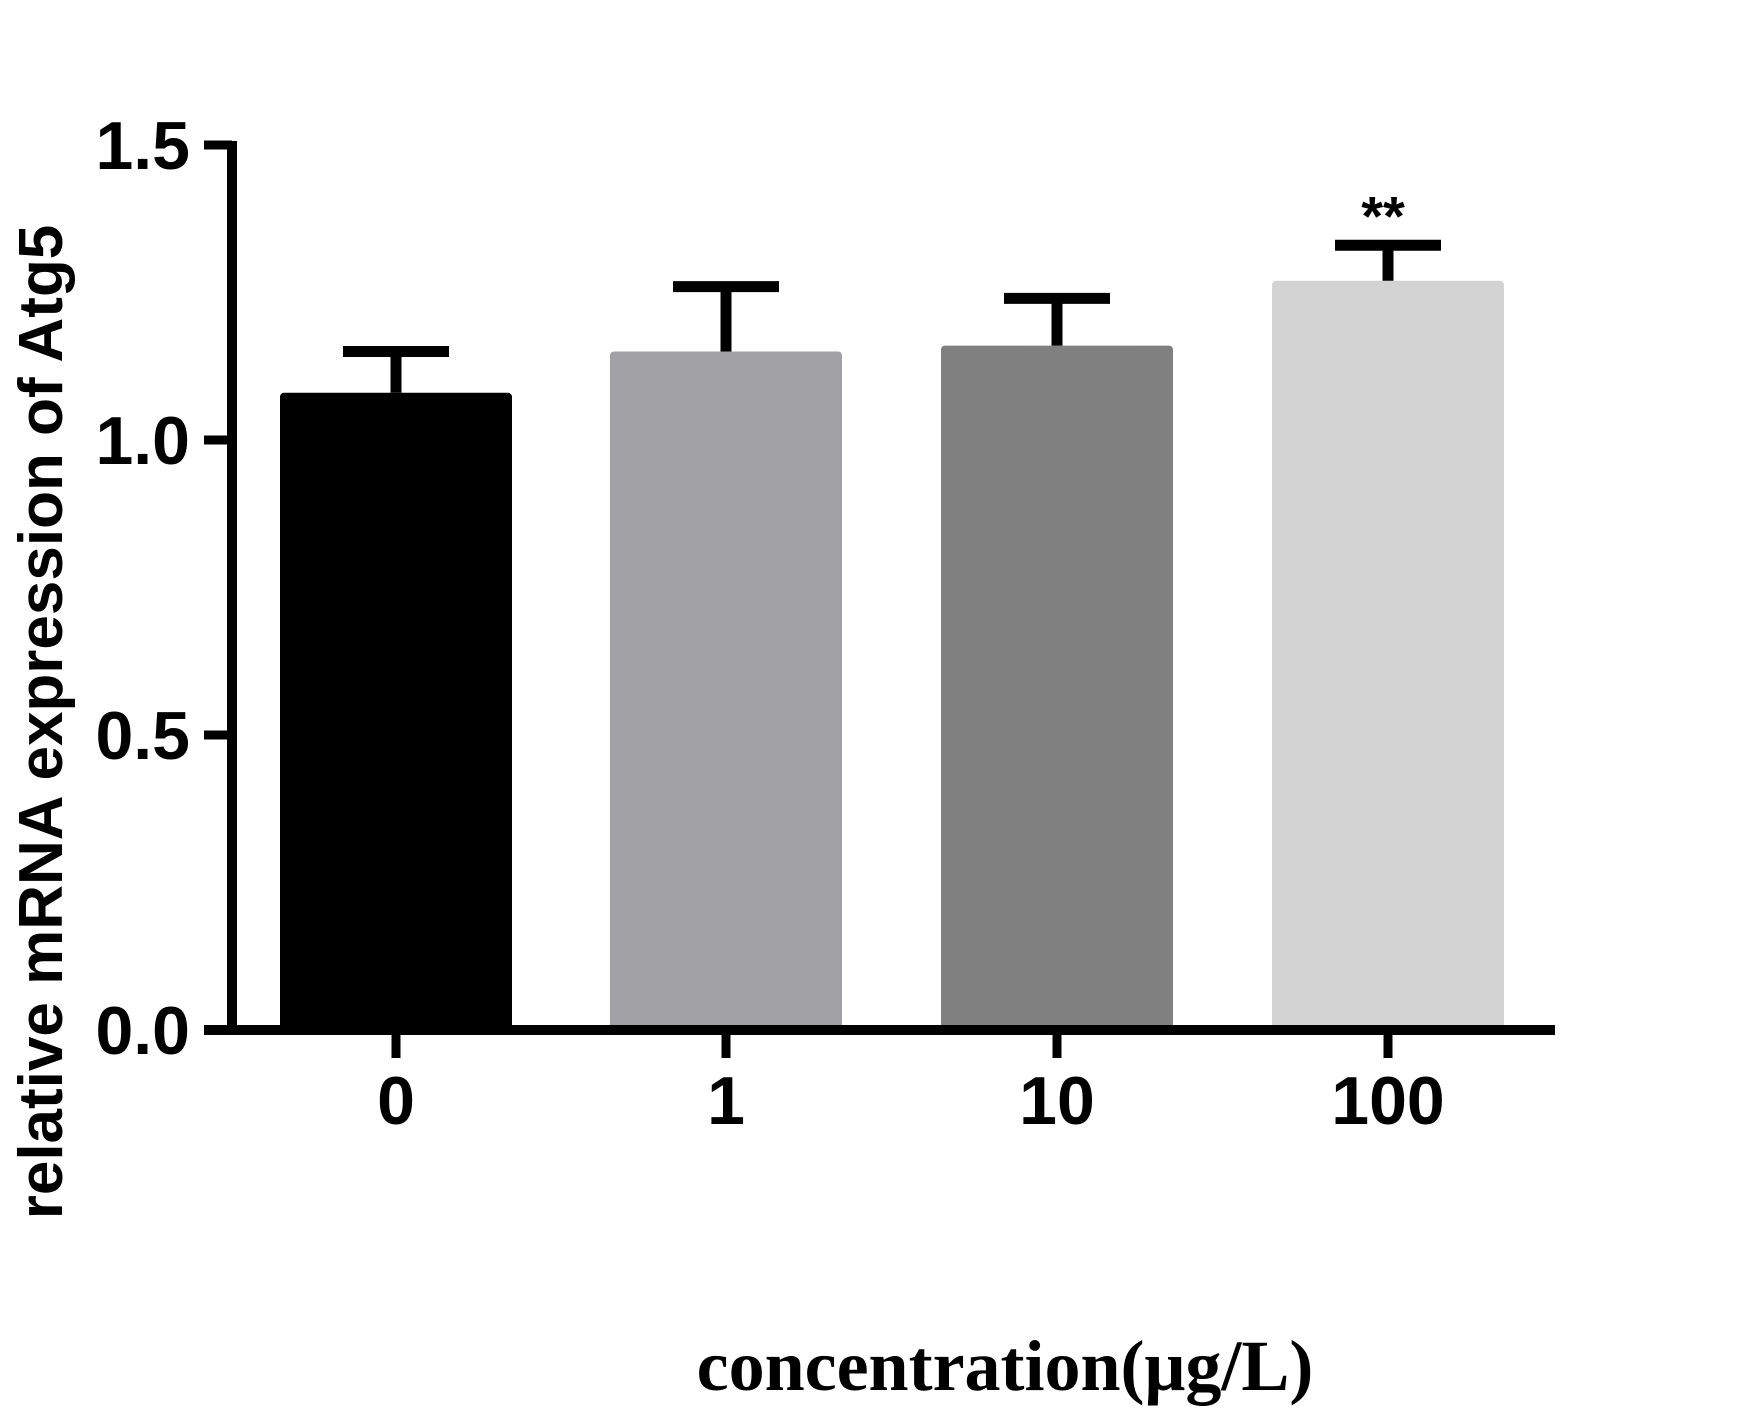 Image resolution: width=1761 pixels, height=1415 pixels. What do you see at coordinates (142, 588) in the screenshot?
I see `y-tick-labels: 0.0 0.5 1.0 1.5` at bounding box center [142, 588].